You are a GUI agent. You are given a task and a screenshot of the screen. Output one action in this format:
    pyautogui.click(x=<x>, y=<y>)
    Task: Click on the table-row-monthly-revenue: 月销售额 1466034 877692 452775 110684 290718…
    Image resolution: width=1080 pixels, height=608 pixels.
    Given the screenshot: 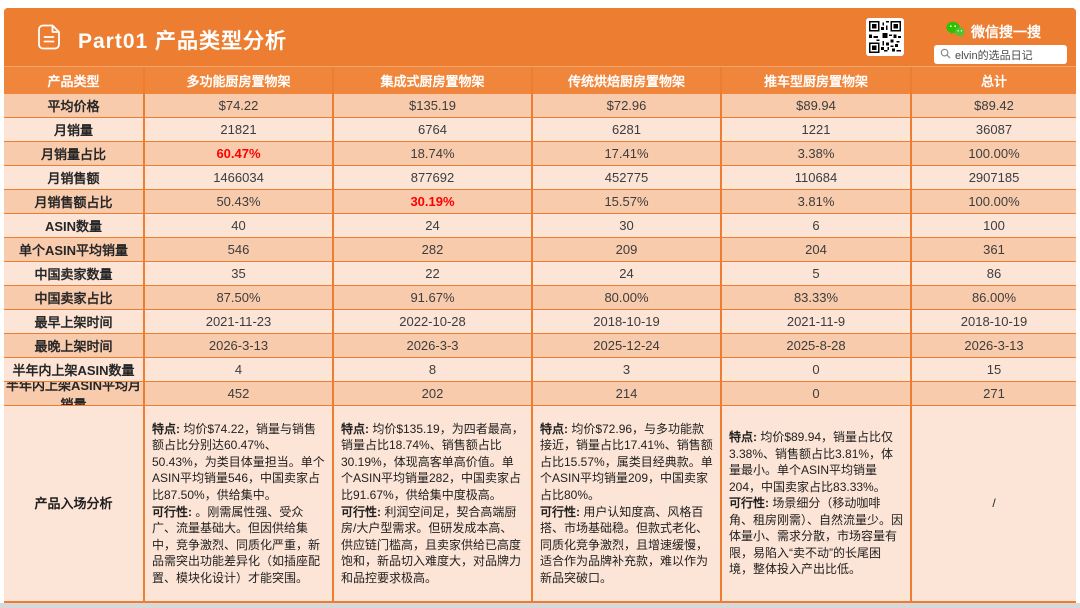 What is the action you would take?
    pyautogui.click(x=540, y=178)
    